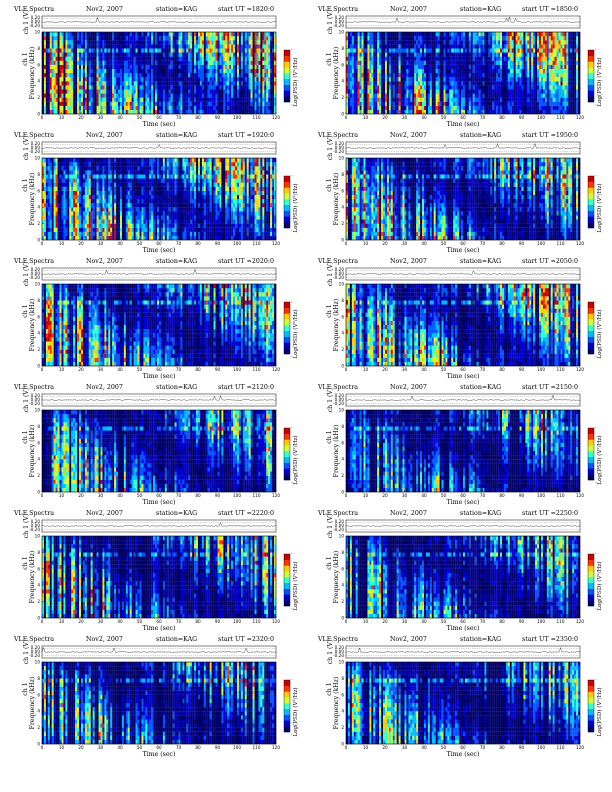 Image resolution: width=612 pixels, height=792 pixels. Describe the element at coordinates (330, 274) in the screenshot. I see `waveform-ylabel: ch 1 (V)` at that location.